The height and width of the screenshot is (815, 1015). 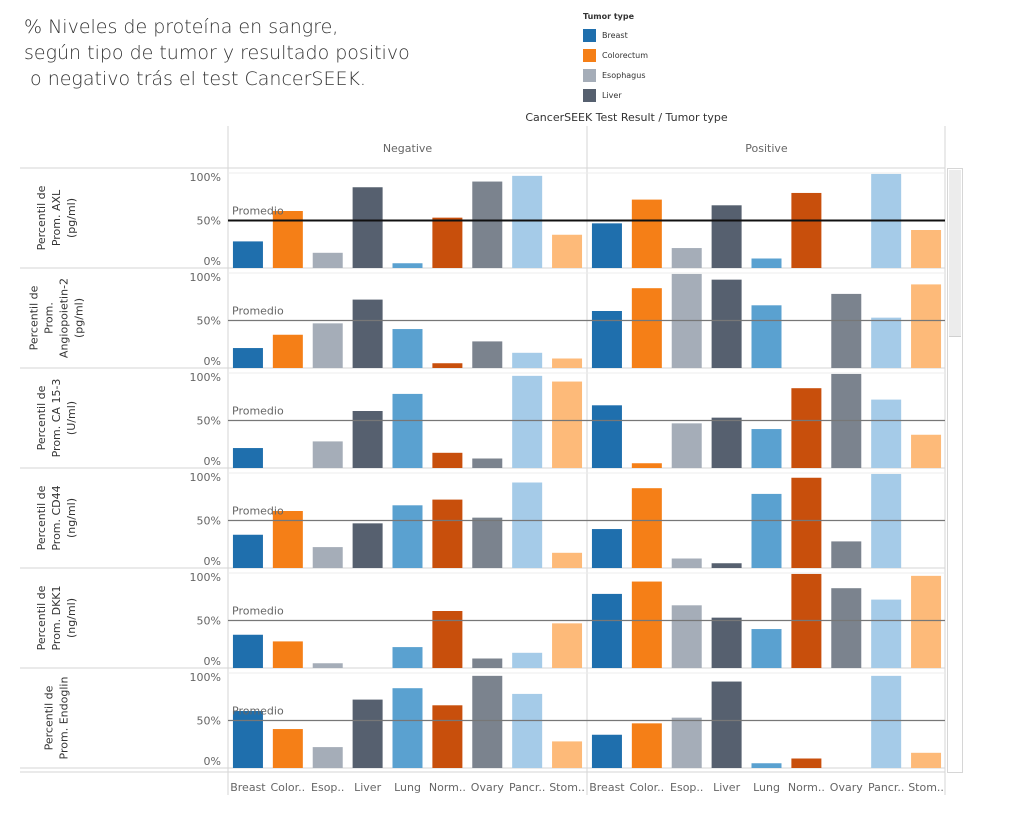 What do you see at coordinates (624, 75) in the screenshot?
I see `legend-label: Esophagus` at bounding box center [624, 75].